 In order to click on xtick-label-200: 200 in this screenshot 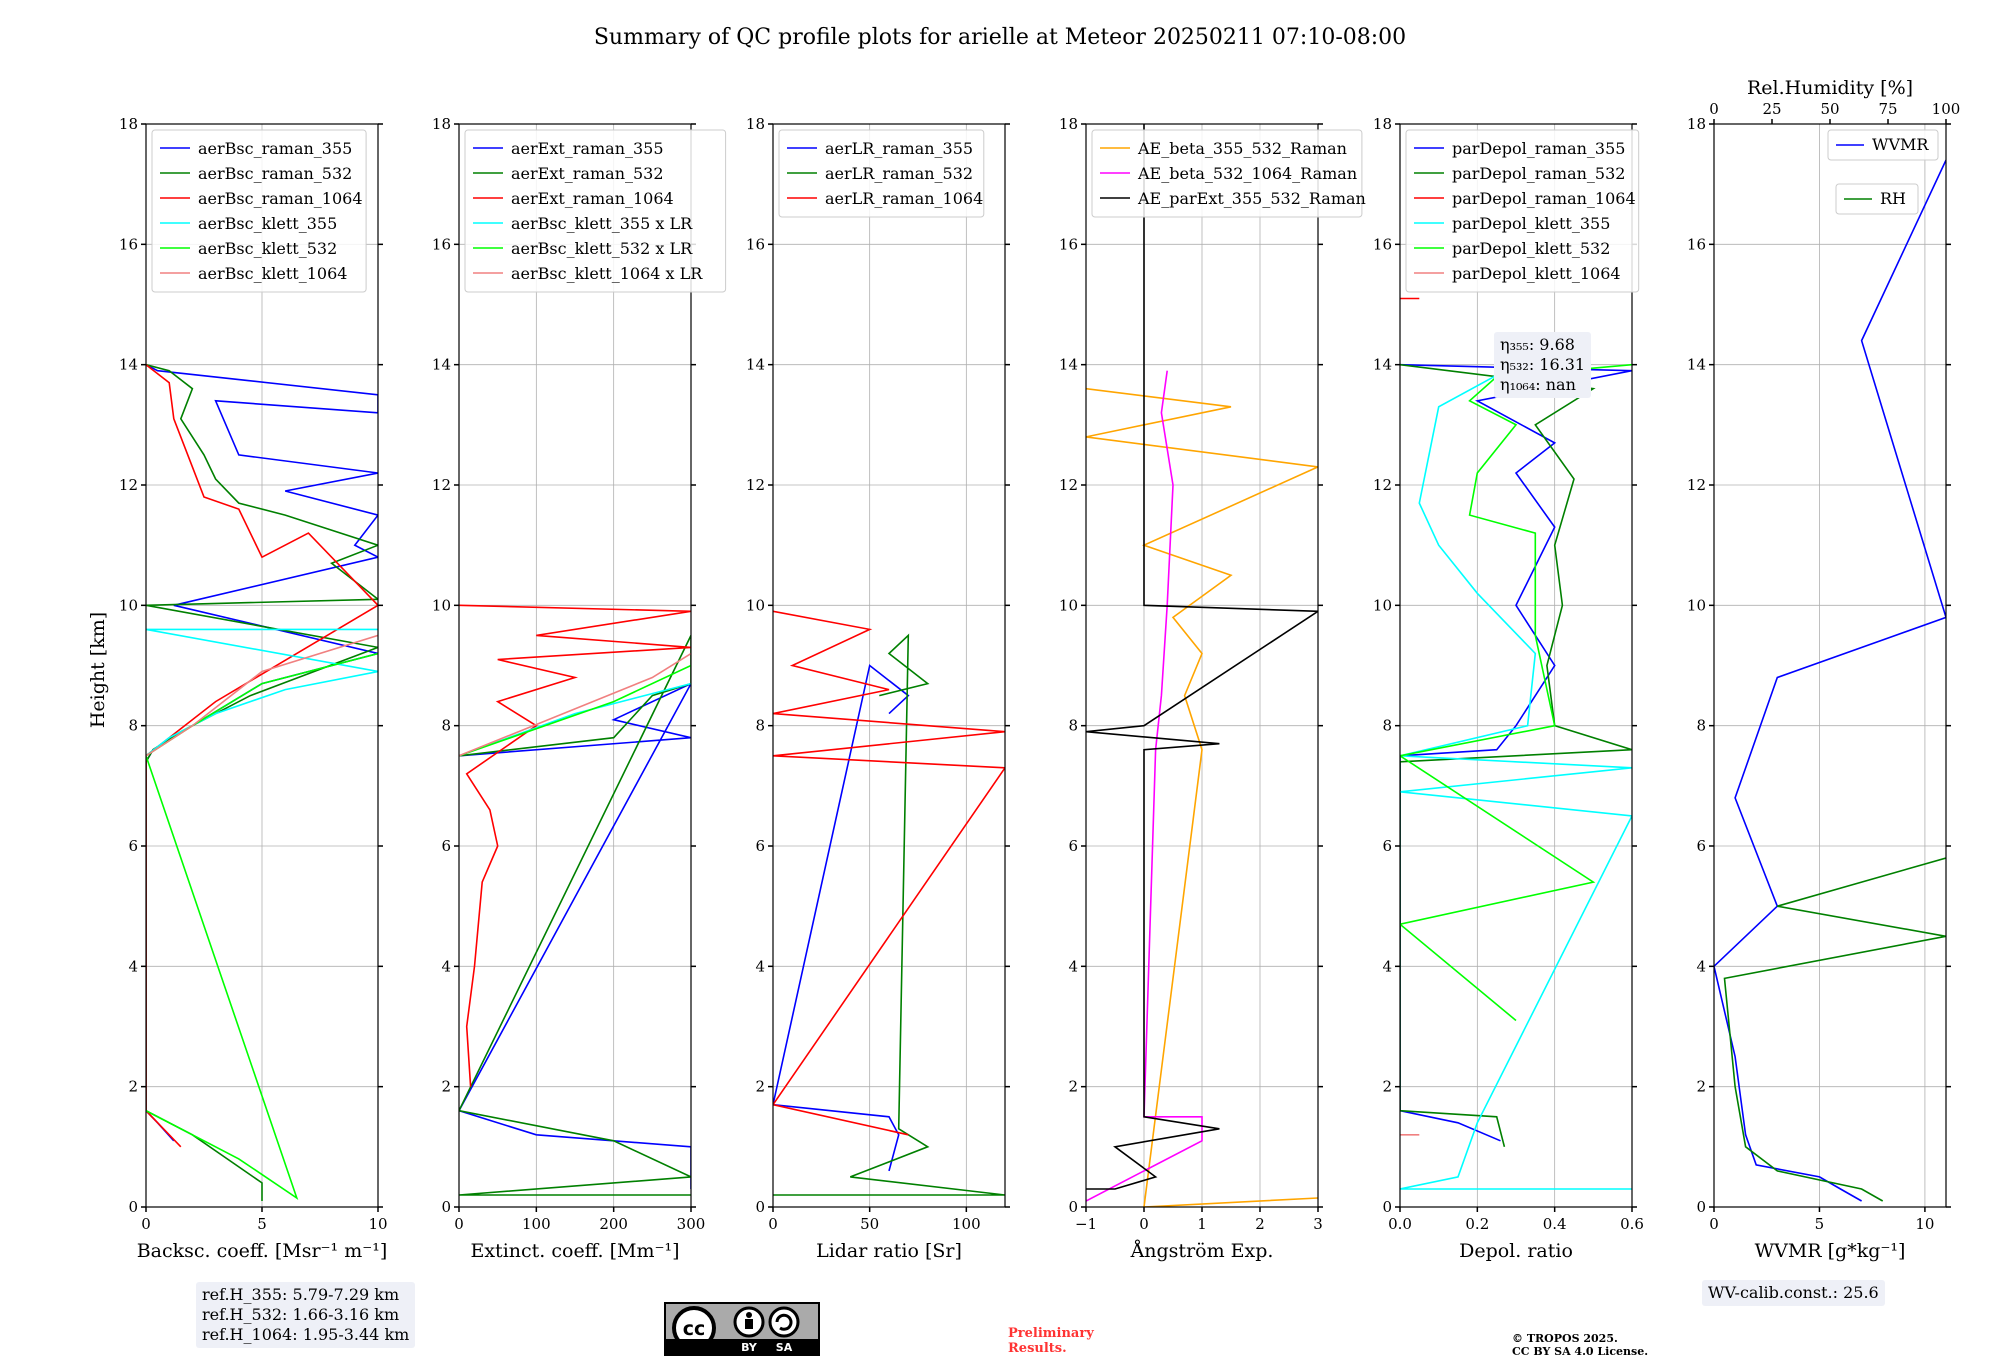, I will do `click(613, 1224)`.